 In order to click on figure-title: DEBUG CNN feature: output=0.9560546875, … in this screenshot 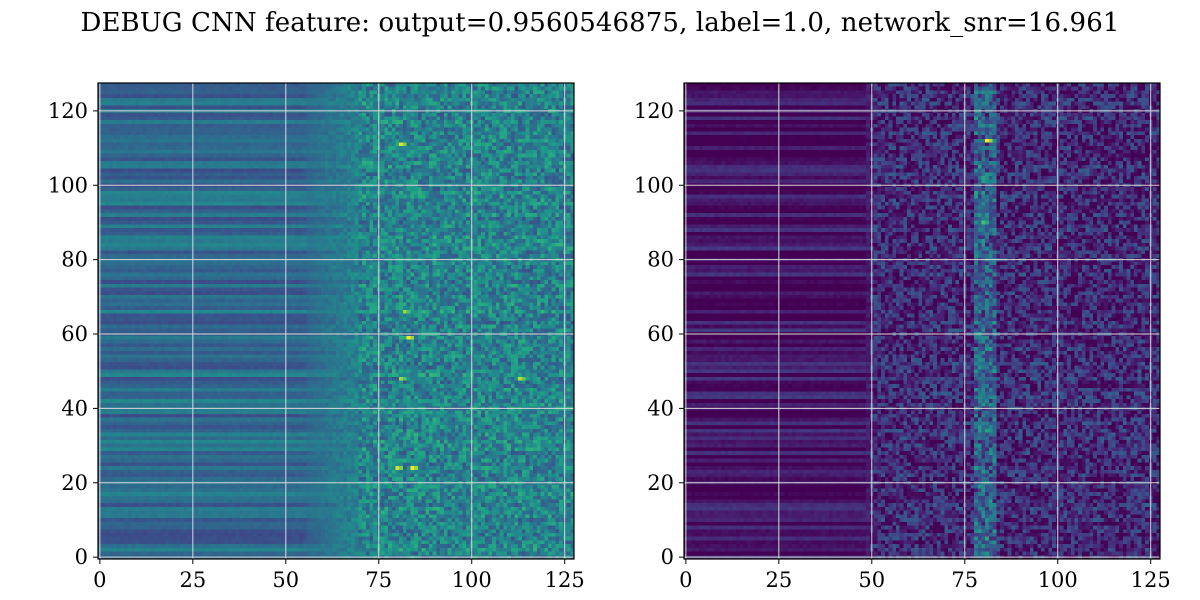, I will do `click(600, 23)`.